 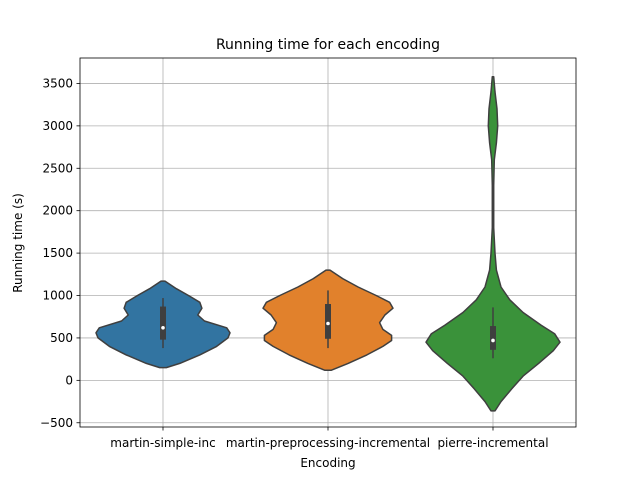 What do you see at coordinates (57, 211) in the screenshot?
I see `y-tick-label: 2000` at bounding box center [57, 211].